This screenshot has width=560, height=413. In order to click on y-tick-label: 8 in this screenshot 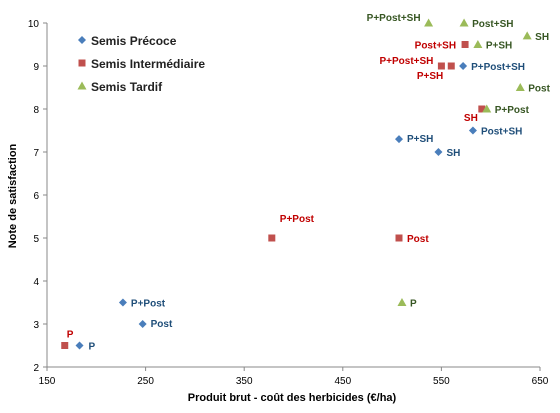, I will do `click(36, 110)`.